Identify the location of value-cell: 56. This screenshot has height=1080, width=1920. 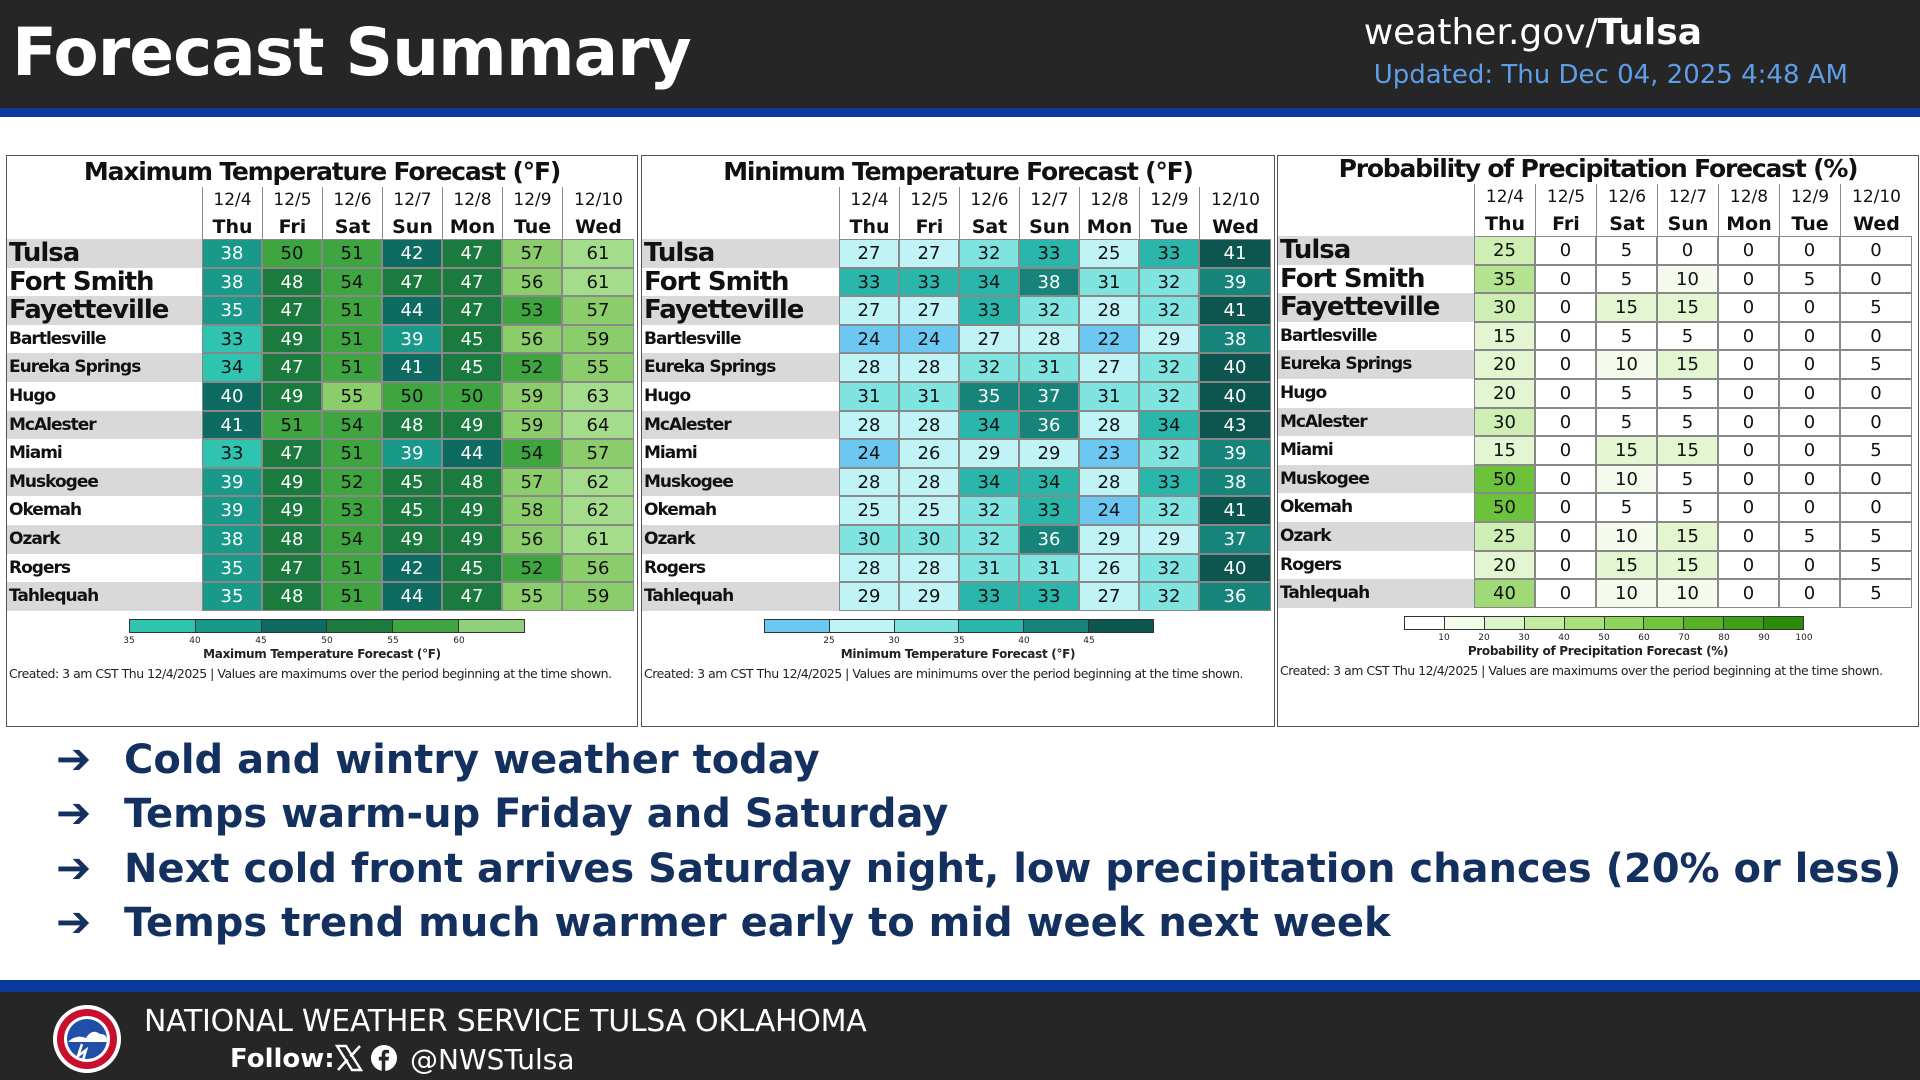
(532, 539).